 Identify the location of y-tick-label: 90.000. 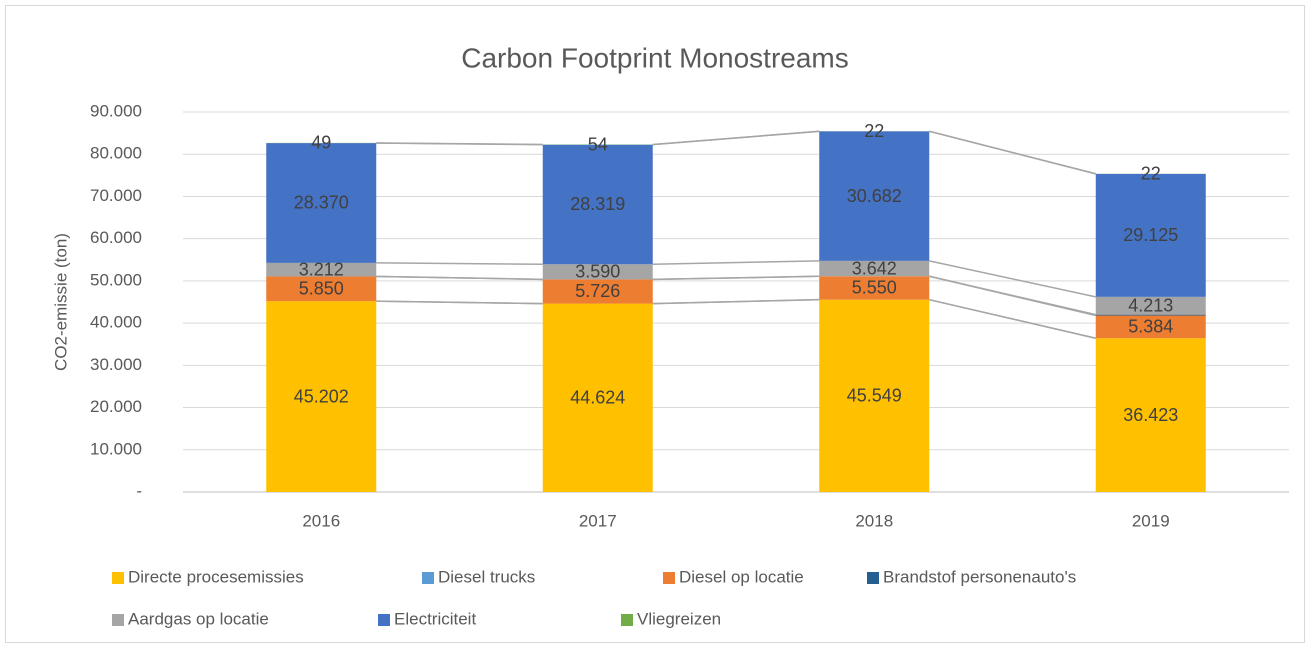
(116, 110).